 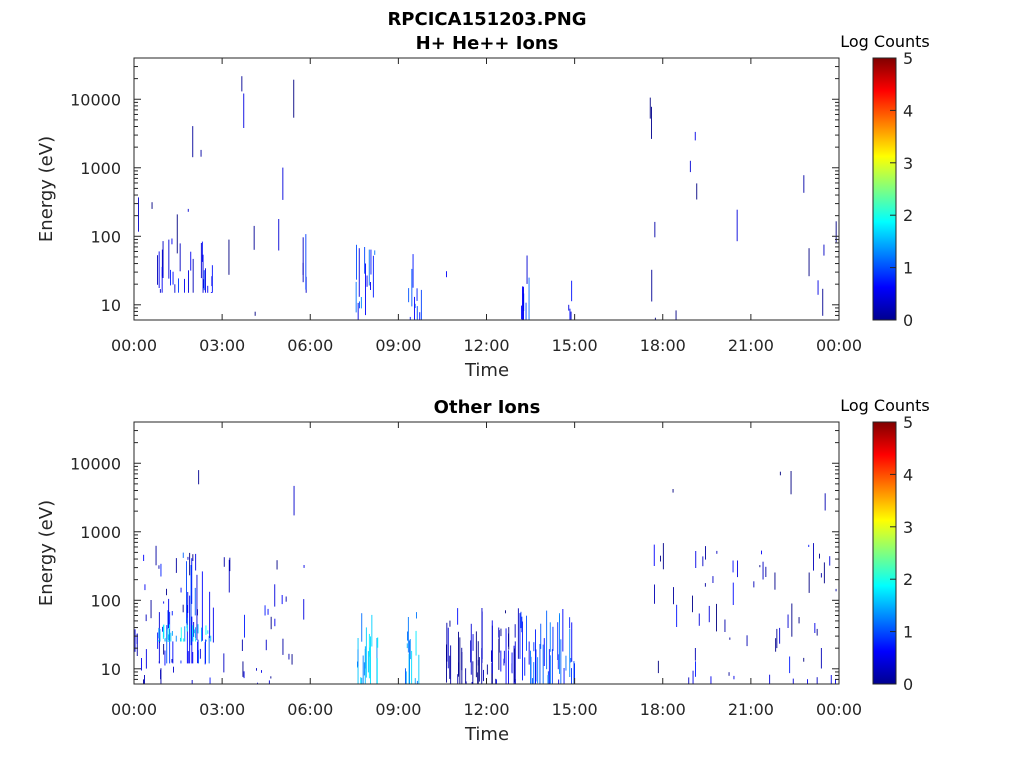 What do you see at coordinates (486, 345) in the screenshot?
I see `x-tick-label: 12:00` at bounding box center [486, 345].